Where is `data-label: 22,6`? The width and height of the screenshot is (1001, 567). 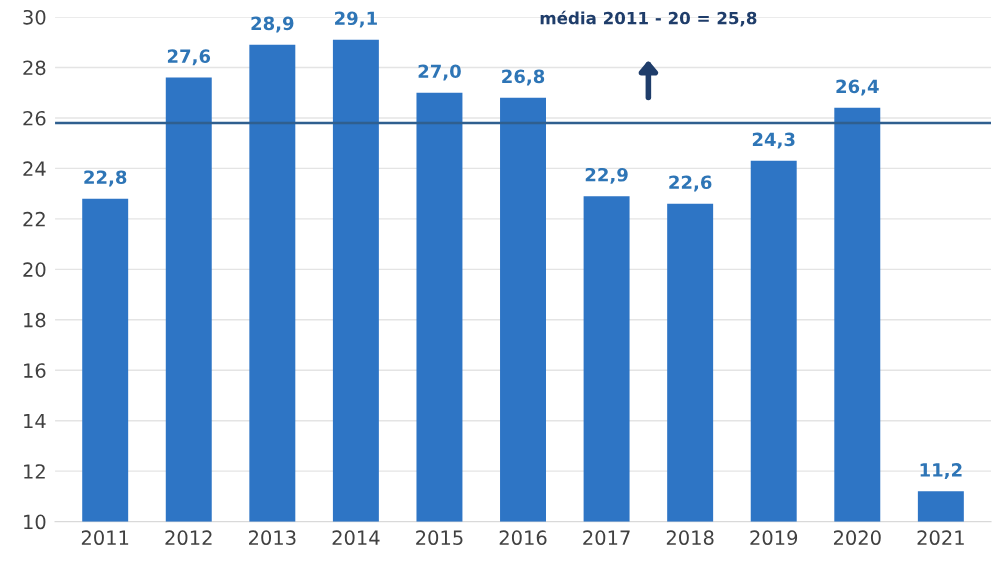 data-label: 22,6 is located at coordinates (690, 183).